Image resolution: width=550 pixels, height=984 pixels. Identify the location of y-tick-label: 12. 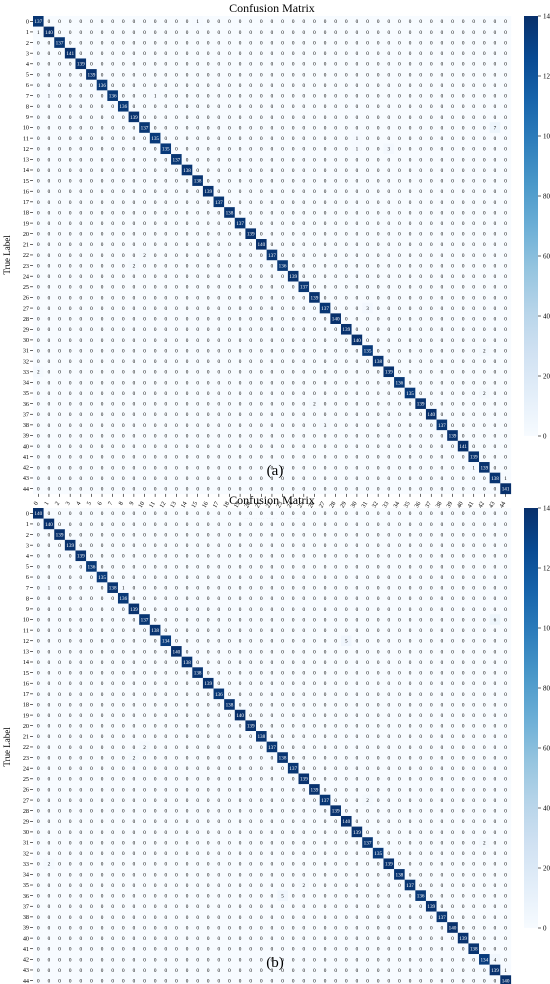
(26, 149).